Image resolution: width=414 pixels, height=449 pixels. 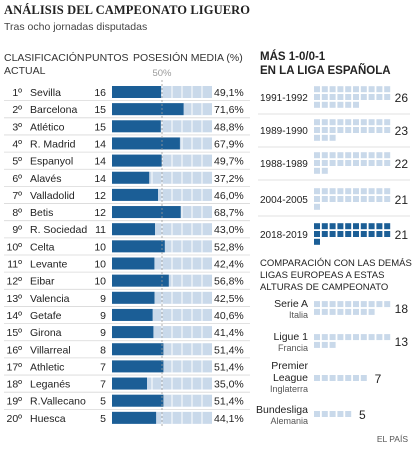 What do you see at coordinates (127, 10) in the screenshot?
I see `chart-title: ANÁLISIS DEL CAMPEONATO LIGUERO` at bounding box center [127, 10].